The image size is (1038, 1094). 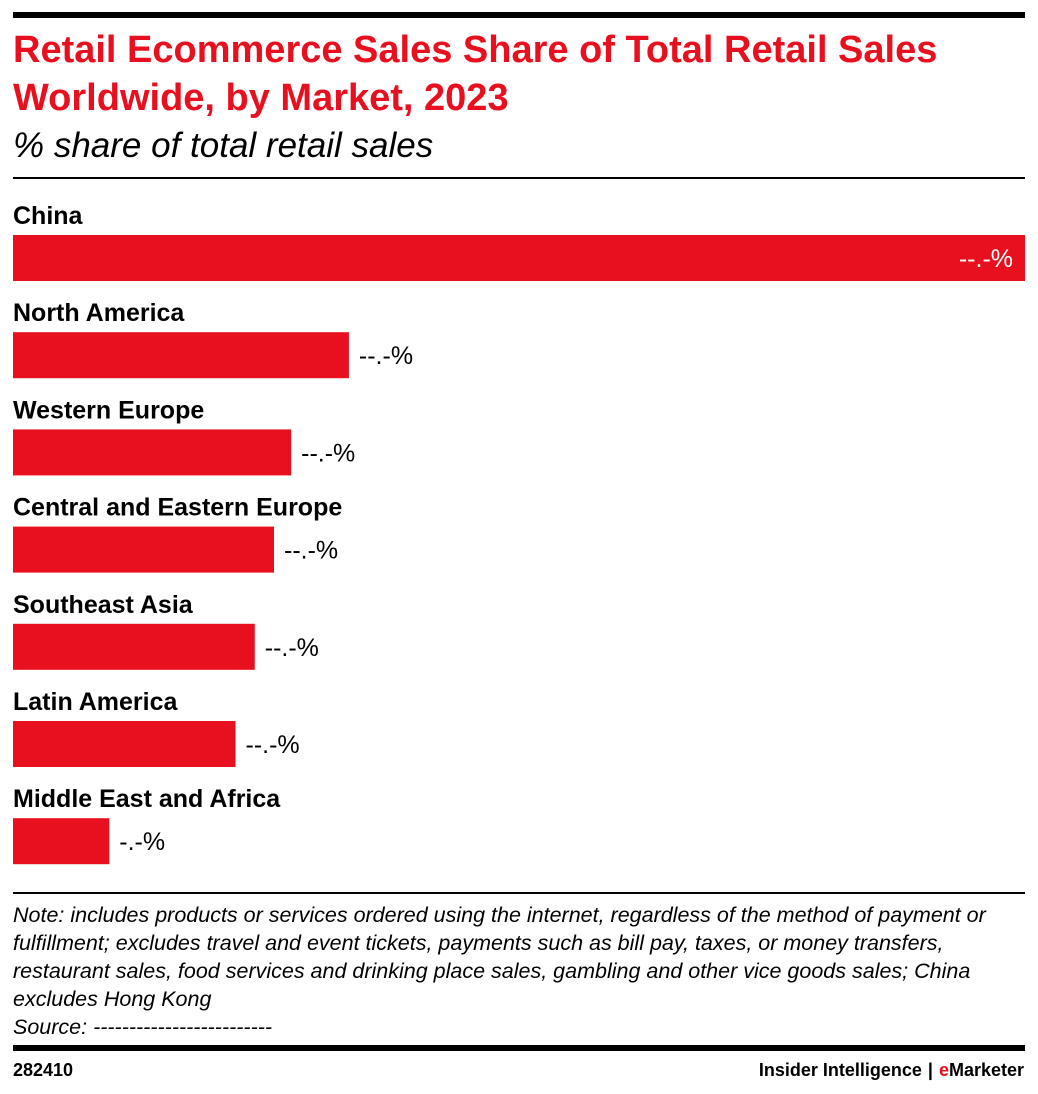 What do you see at coordinates (223, 145) in the screenshot?
I see `chart-subtitle: % share of total retail sales` at bounding box center [223, 145].